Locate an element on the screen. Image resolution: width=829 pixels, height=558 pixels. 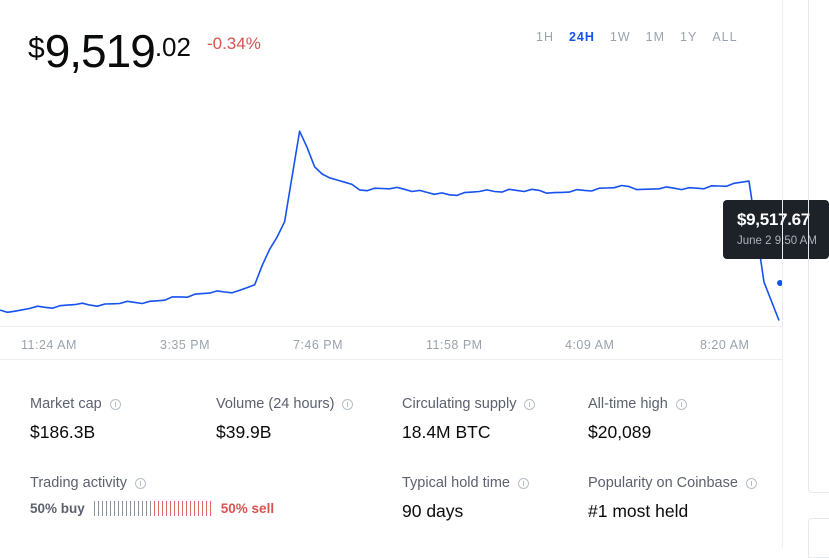
price-currency: $ is located at coordinates (36, 48).